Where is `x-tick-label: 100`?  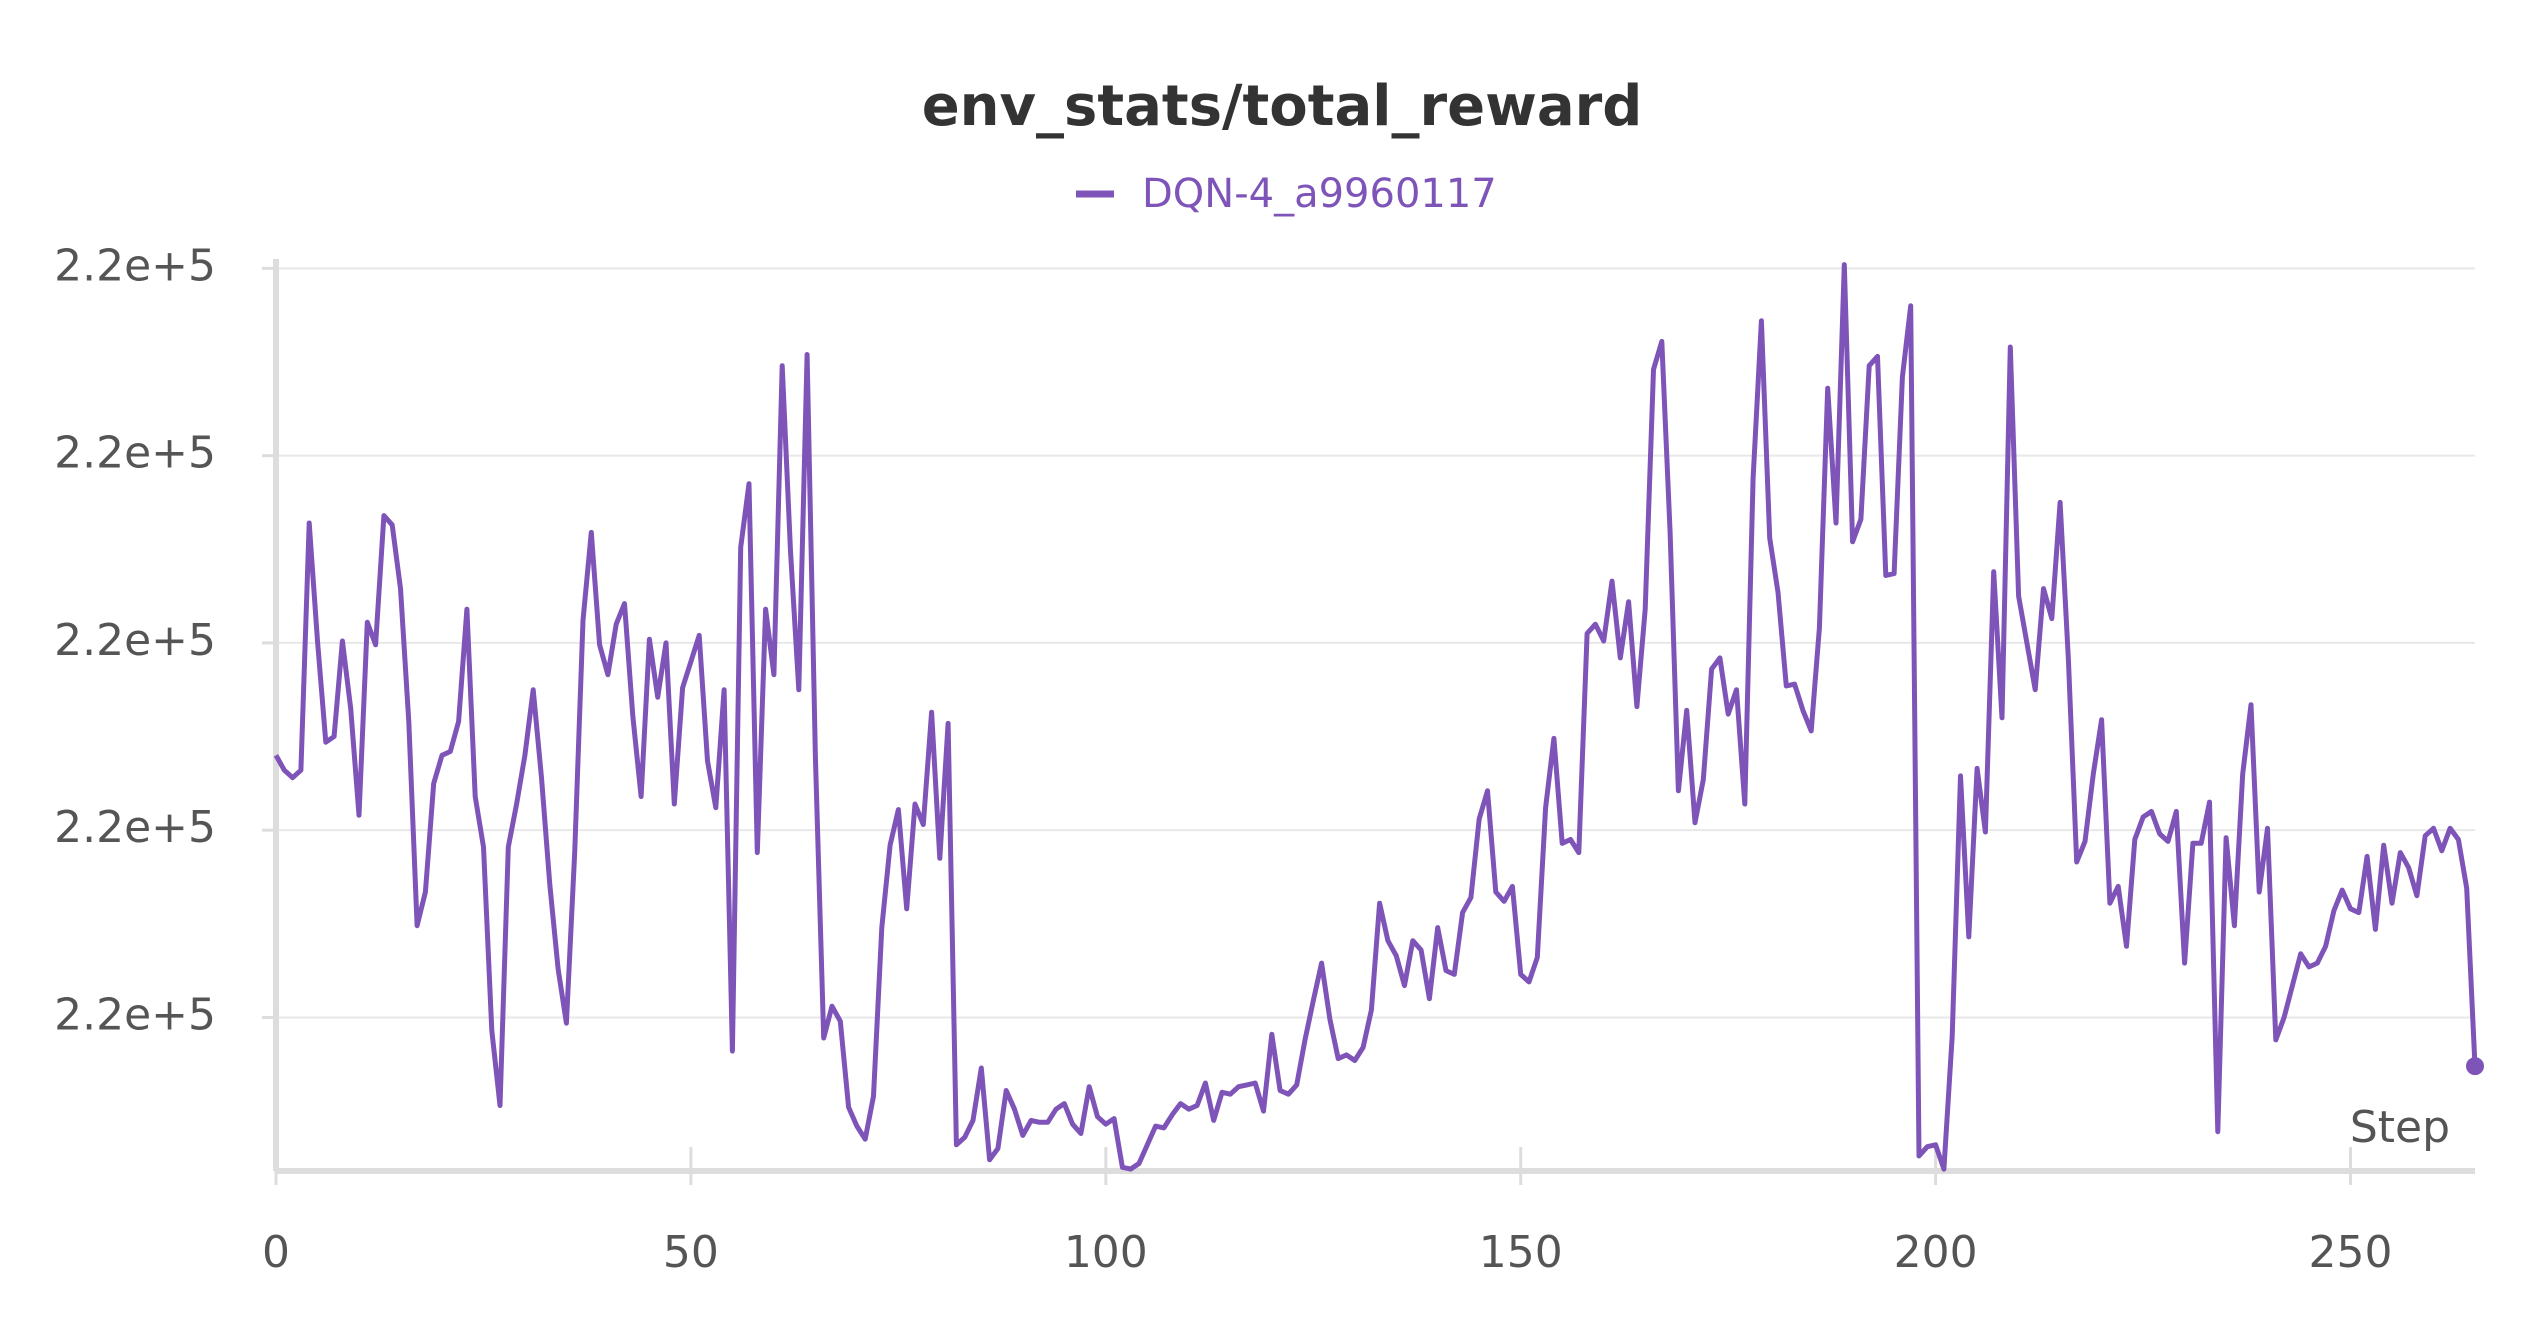
x-tick-label: 100 is located at coordinates (1106, 1252).